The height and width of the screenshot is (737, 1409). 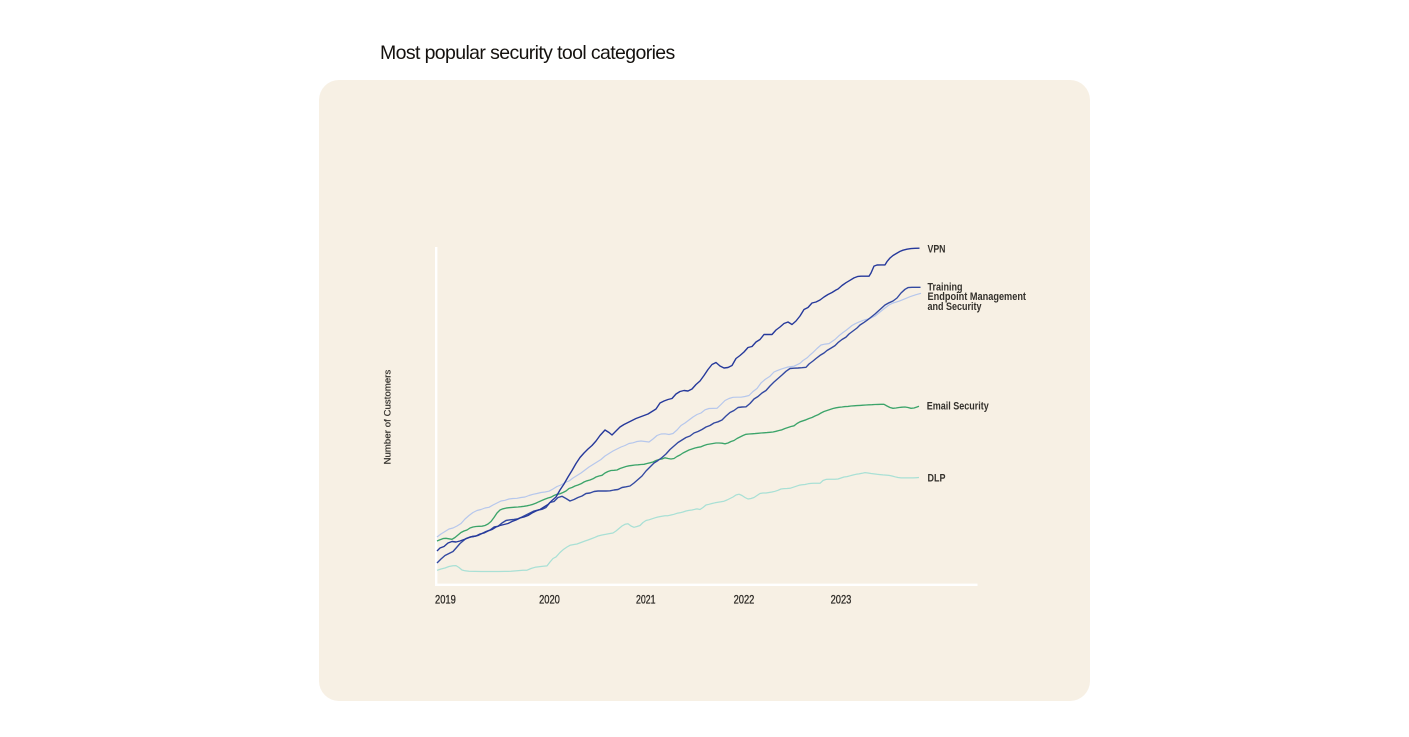 What do you see at coordinates (937, 478) in the screenshot?
I see `svg-text: DLP` at bounding box center [937, 478].